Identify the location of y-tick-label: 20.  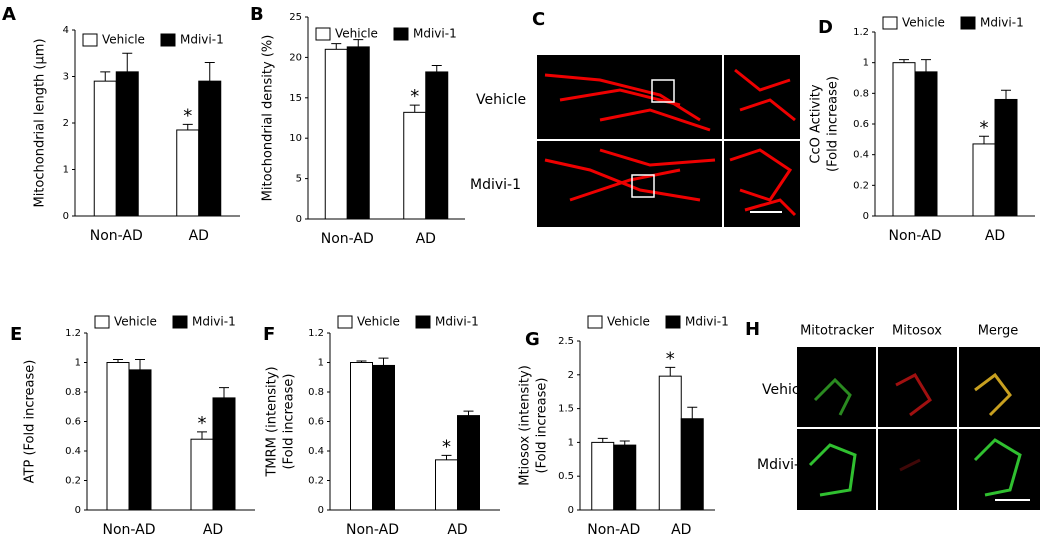
(295, 57).